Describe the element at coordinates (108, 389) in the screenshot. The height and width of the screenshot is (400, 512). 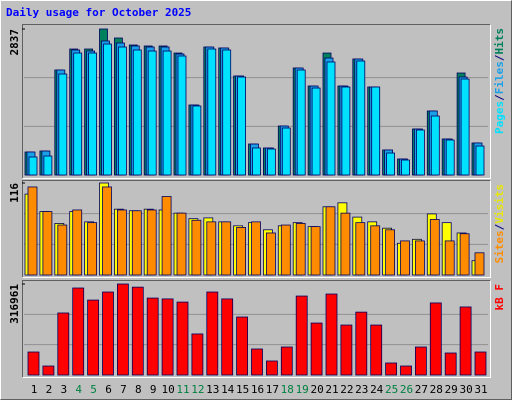
I see `x-tick-label: 6` at that location.